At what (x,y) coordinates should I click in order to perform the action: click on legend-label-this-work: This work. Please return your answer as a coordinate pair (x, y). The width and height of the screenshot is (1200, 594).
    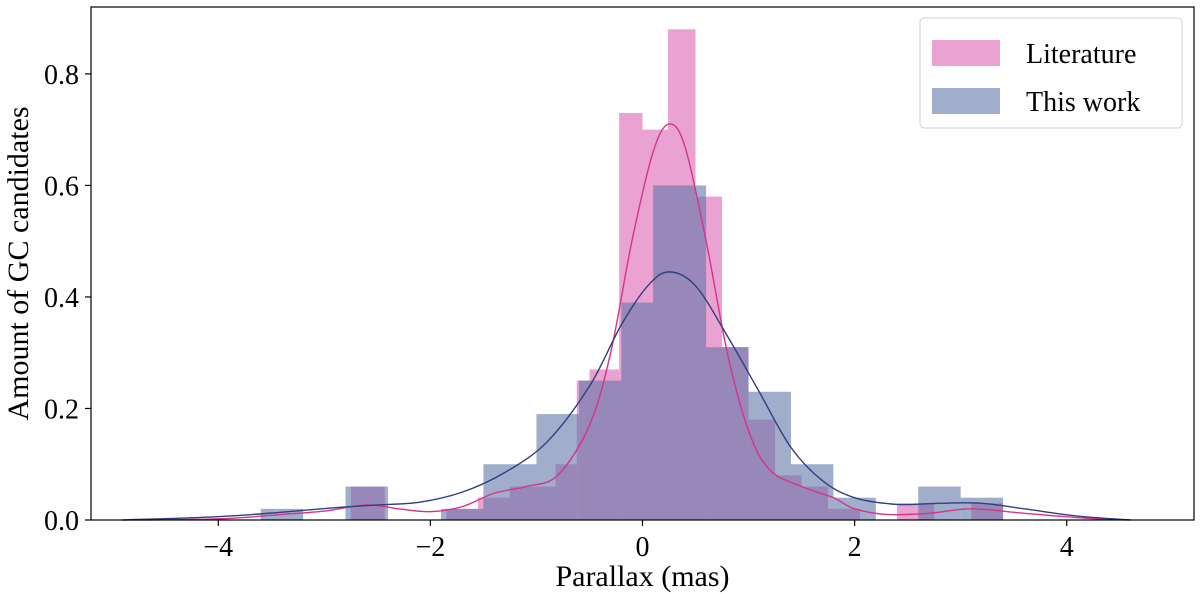
    Looking at the image, I should click on (1083, 102).